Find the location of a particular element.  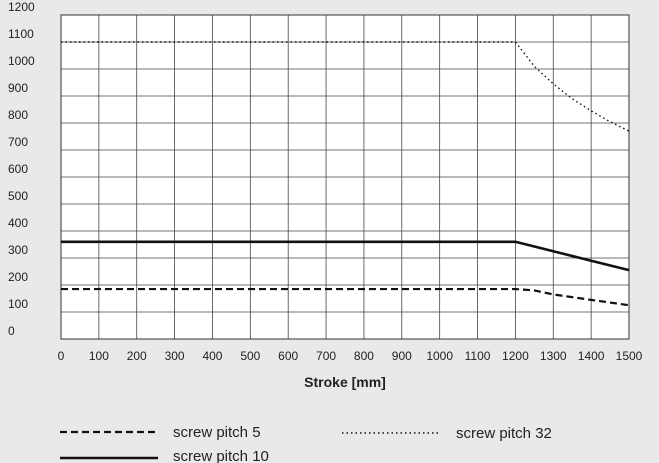

y-tick-label: 0 is located at coordinates (11, 331).